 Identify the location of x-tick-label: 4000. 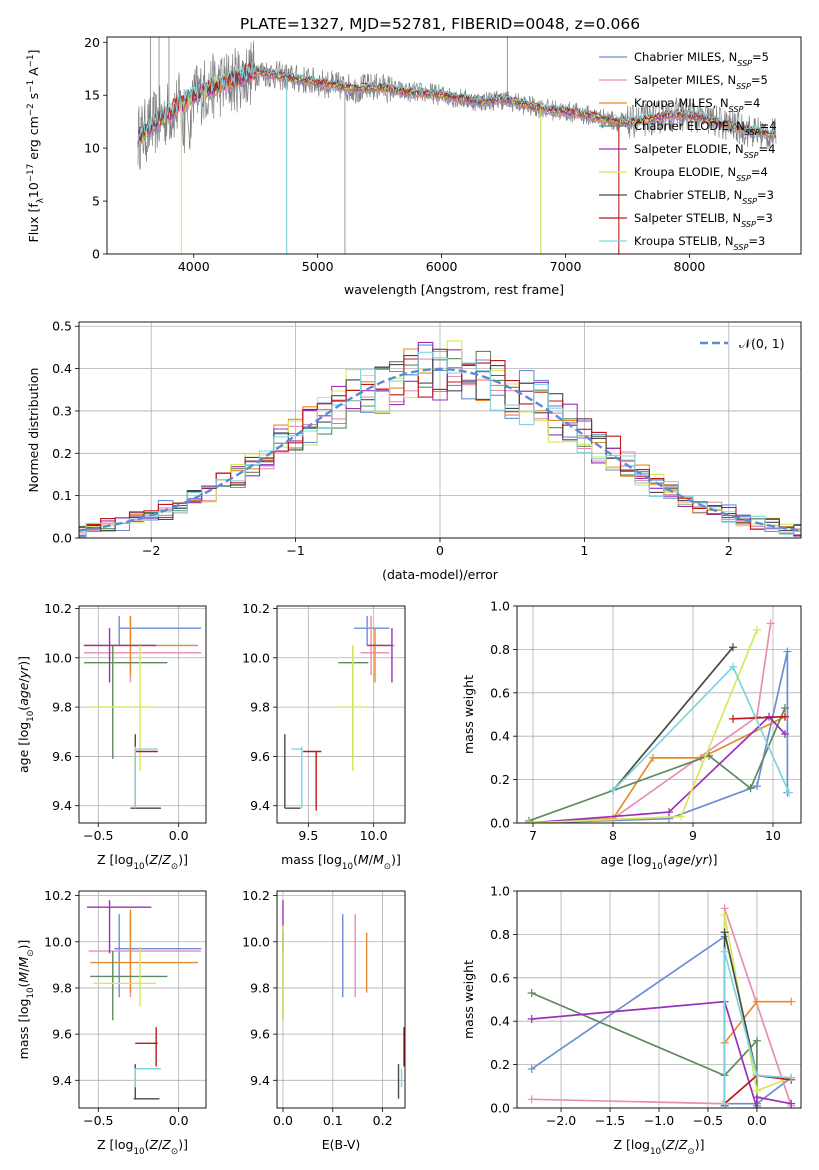
(194, 266).